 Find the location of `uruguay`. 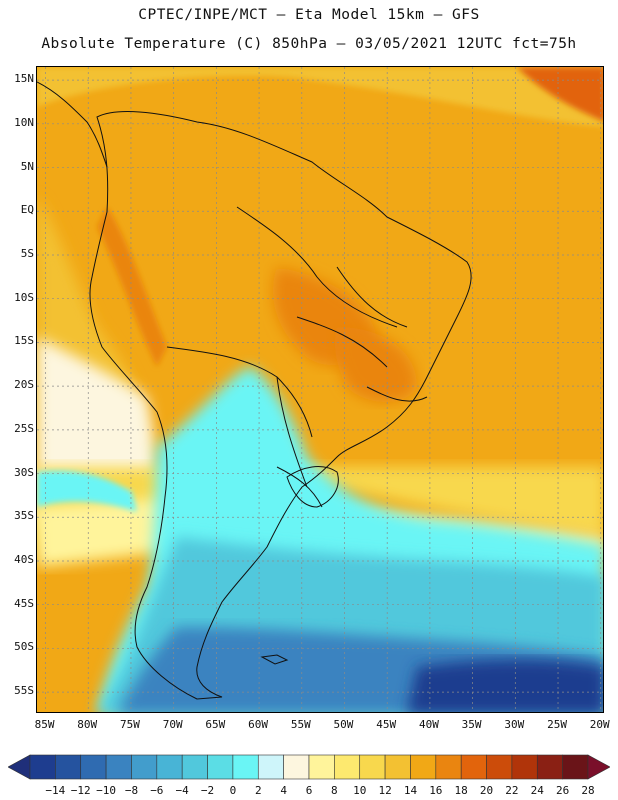

uruguay is located at coordinates (312, 487).